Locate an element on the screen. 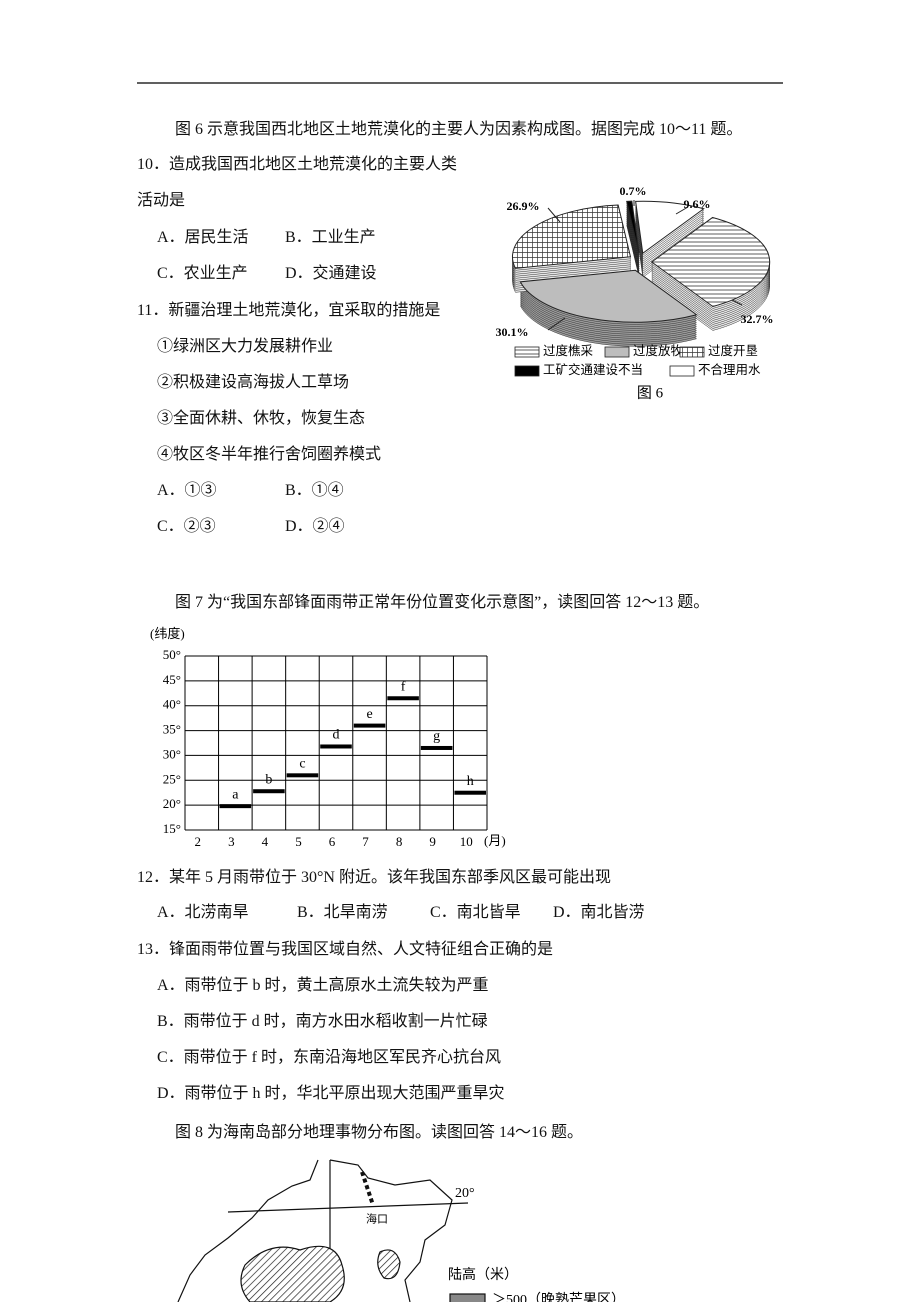  option: B．北旱南涝 is located at coordinates (342, 912).